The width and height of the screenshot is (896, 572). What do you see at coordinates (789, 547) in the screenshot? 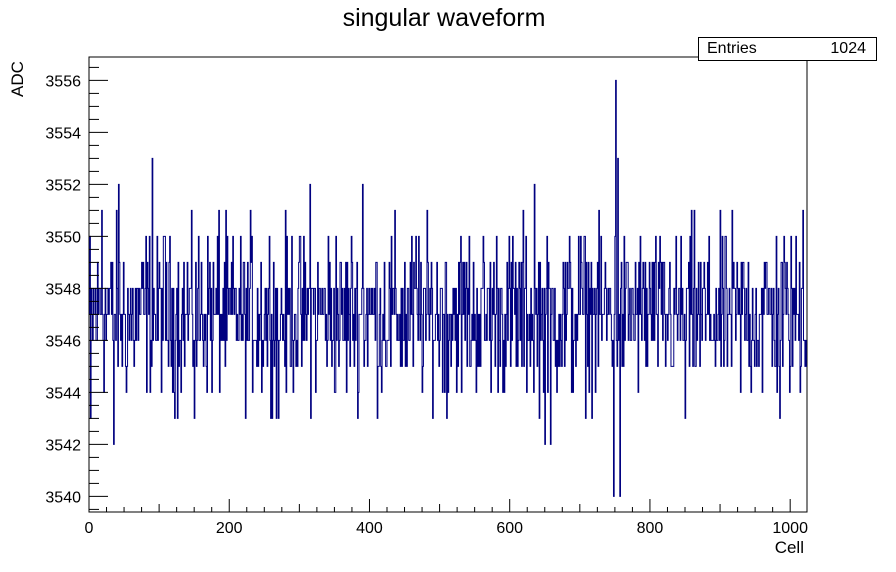
I see `x-axis-label: Cell` at bounding box center [789, 547].